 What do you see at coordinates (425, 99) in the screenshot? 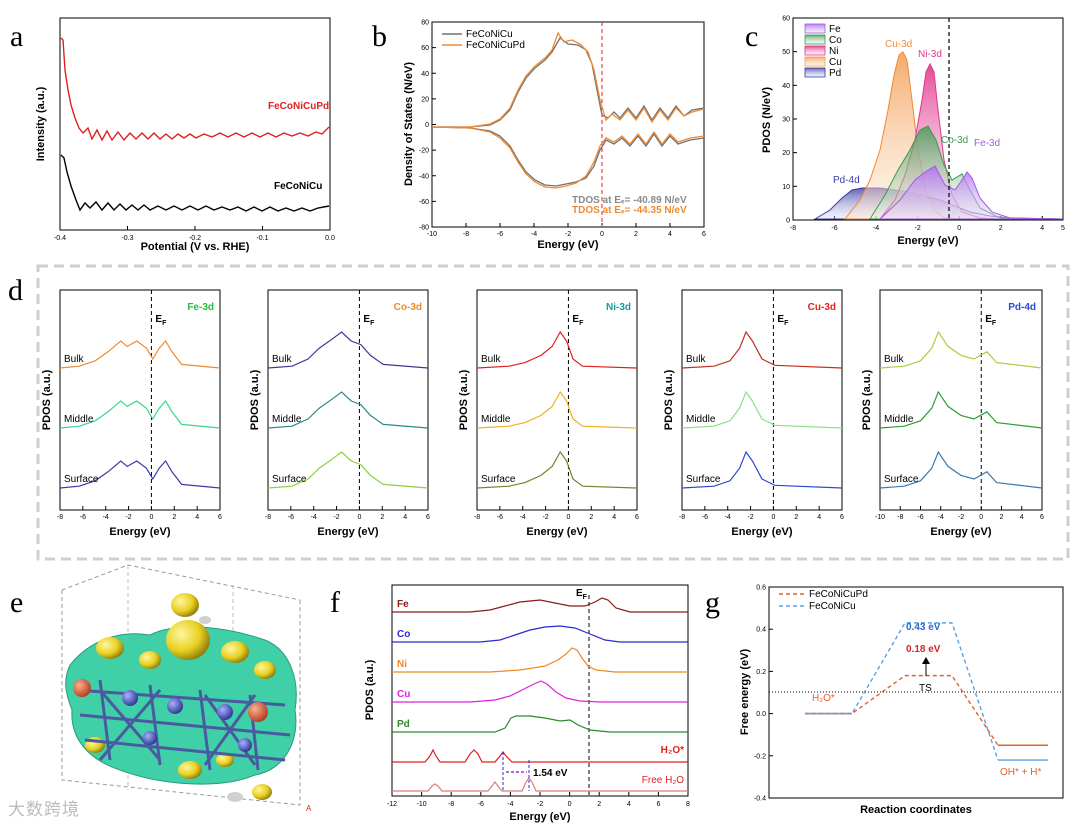
I see `chart-b-ytick-label: 20` at bounding box center [425, 99].